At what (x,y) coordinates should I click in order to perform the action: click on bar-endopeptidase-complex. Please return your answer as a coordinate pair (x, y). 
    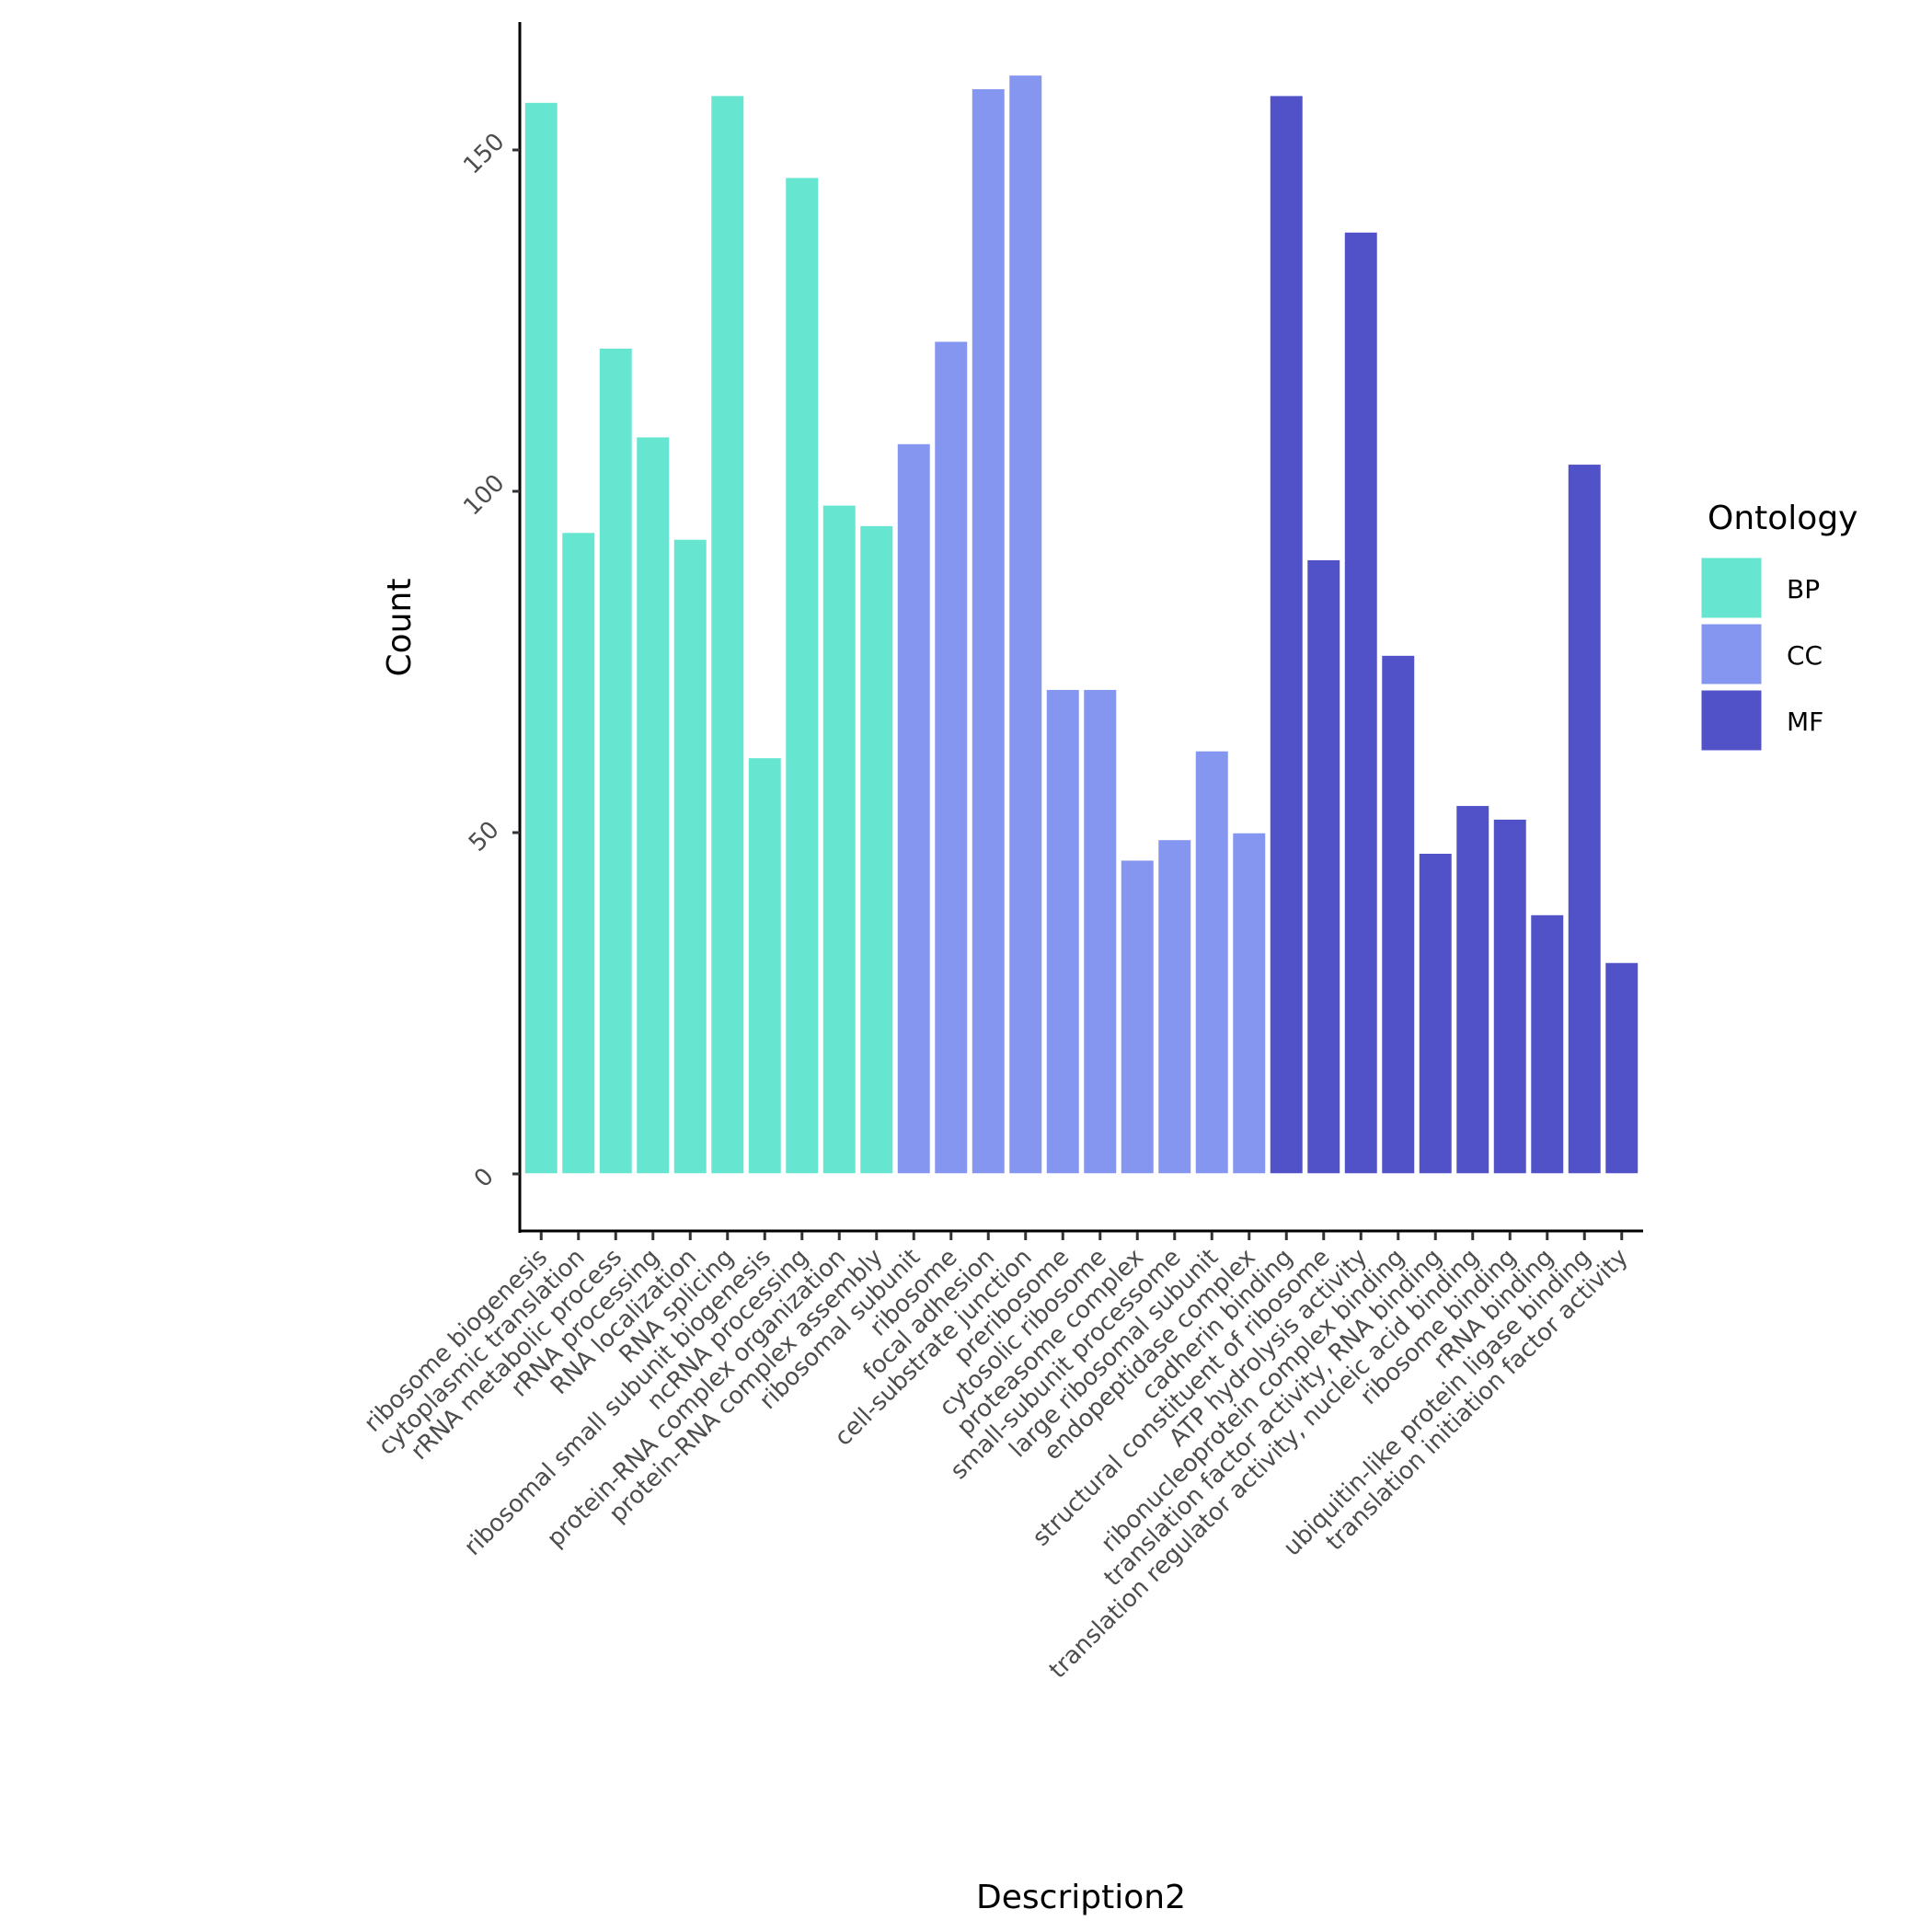
    Looking at the image, I should click on (1249, 1003).